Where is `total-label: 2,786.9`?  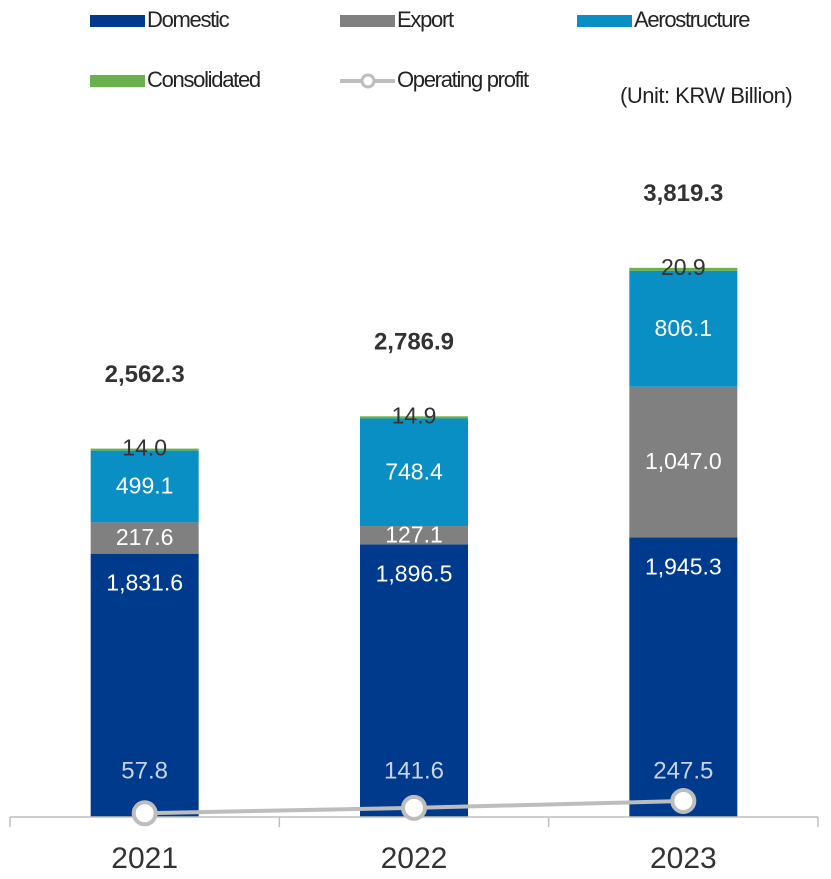
total-label: 2,786.9 is located at coordinates (414, 342).